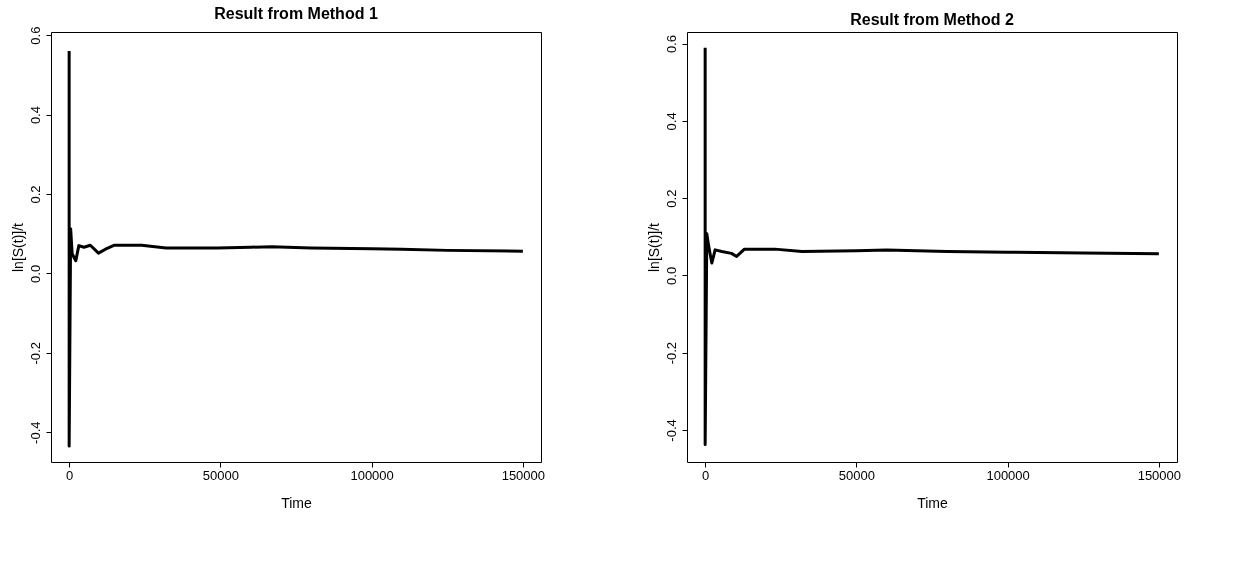 The height and width of the screenshot is (581, 1258). Describe the element at coordinates (932, 19) in the screenshot. I see `chart-title: Result from Method 2` at that location.